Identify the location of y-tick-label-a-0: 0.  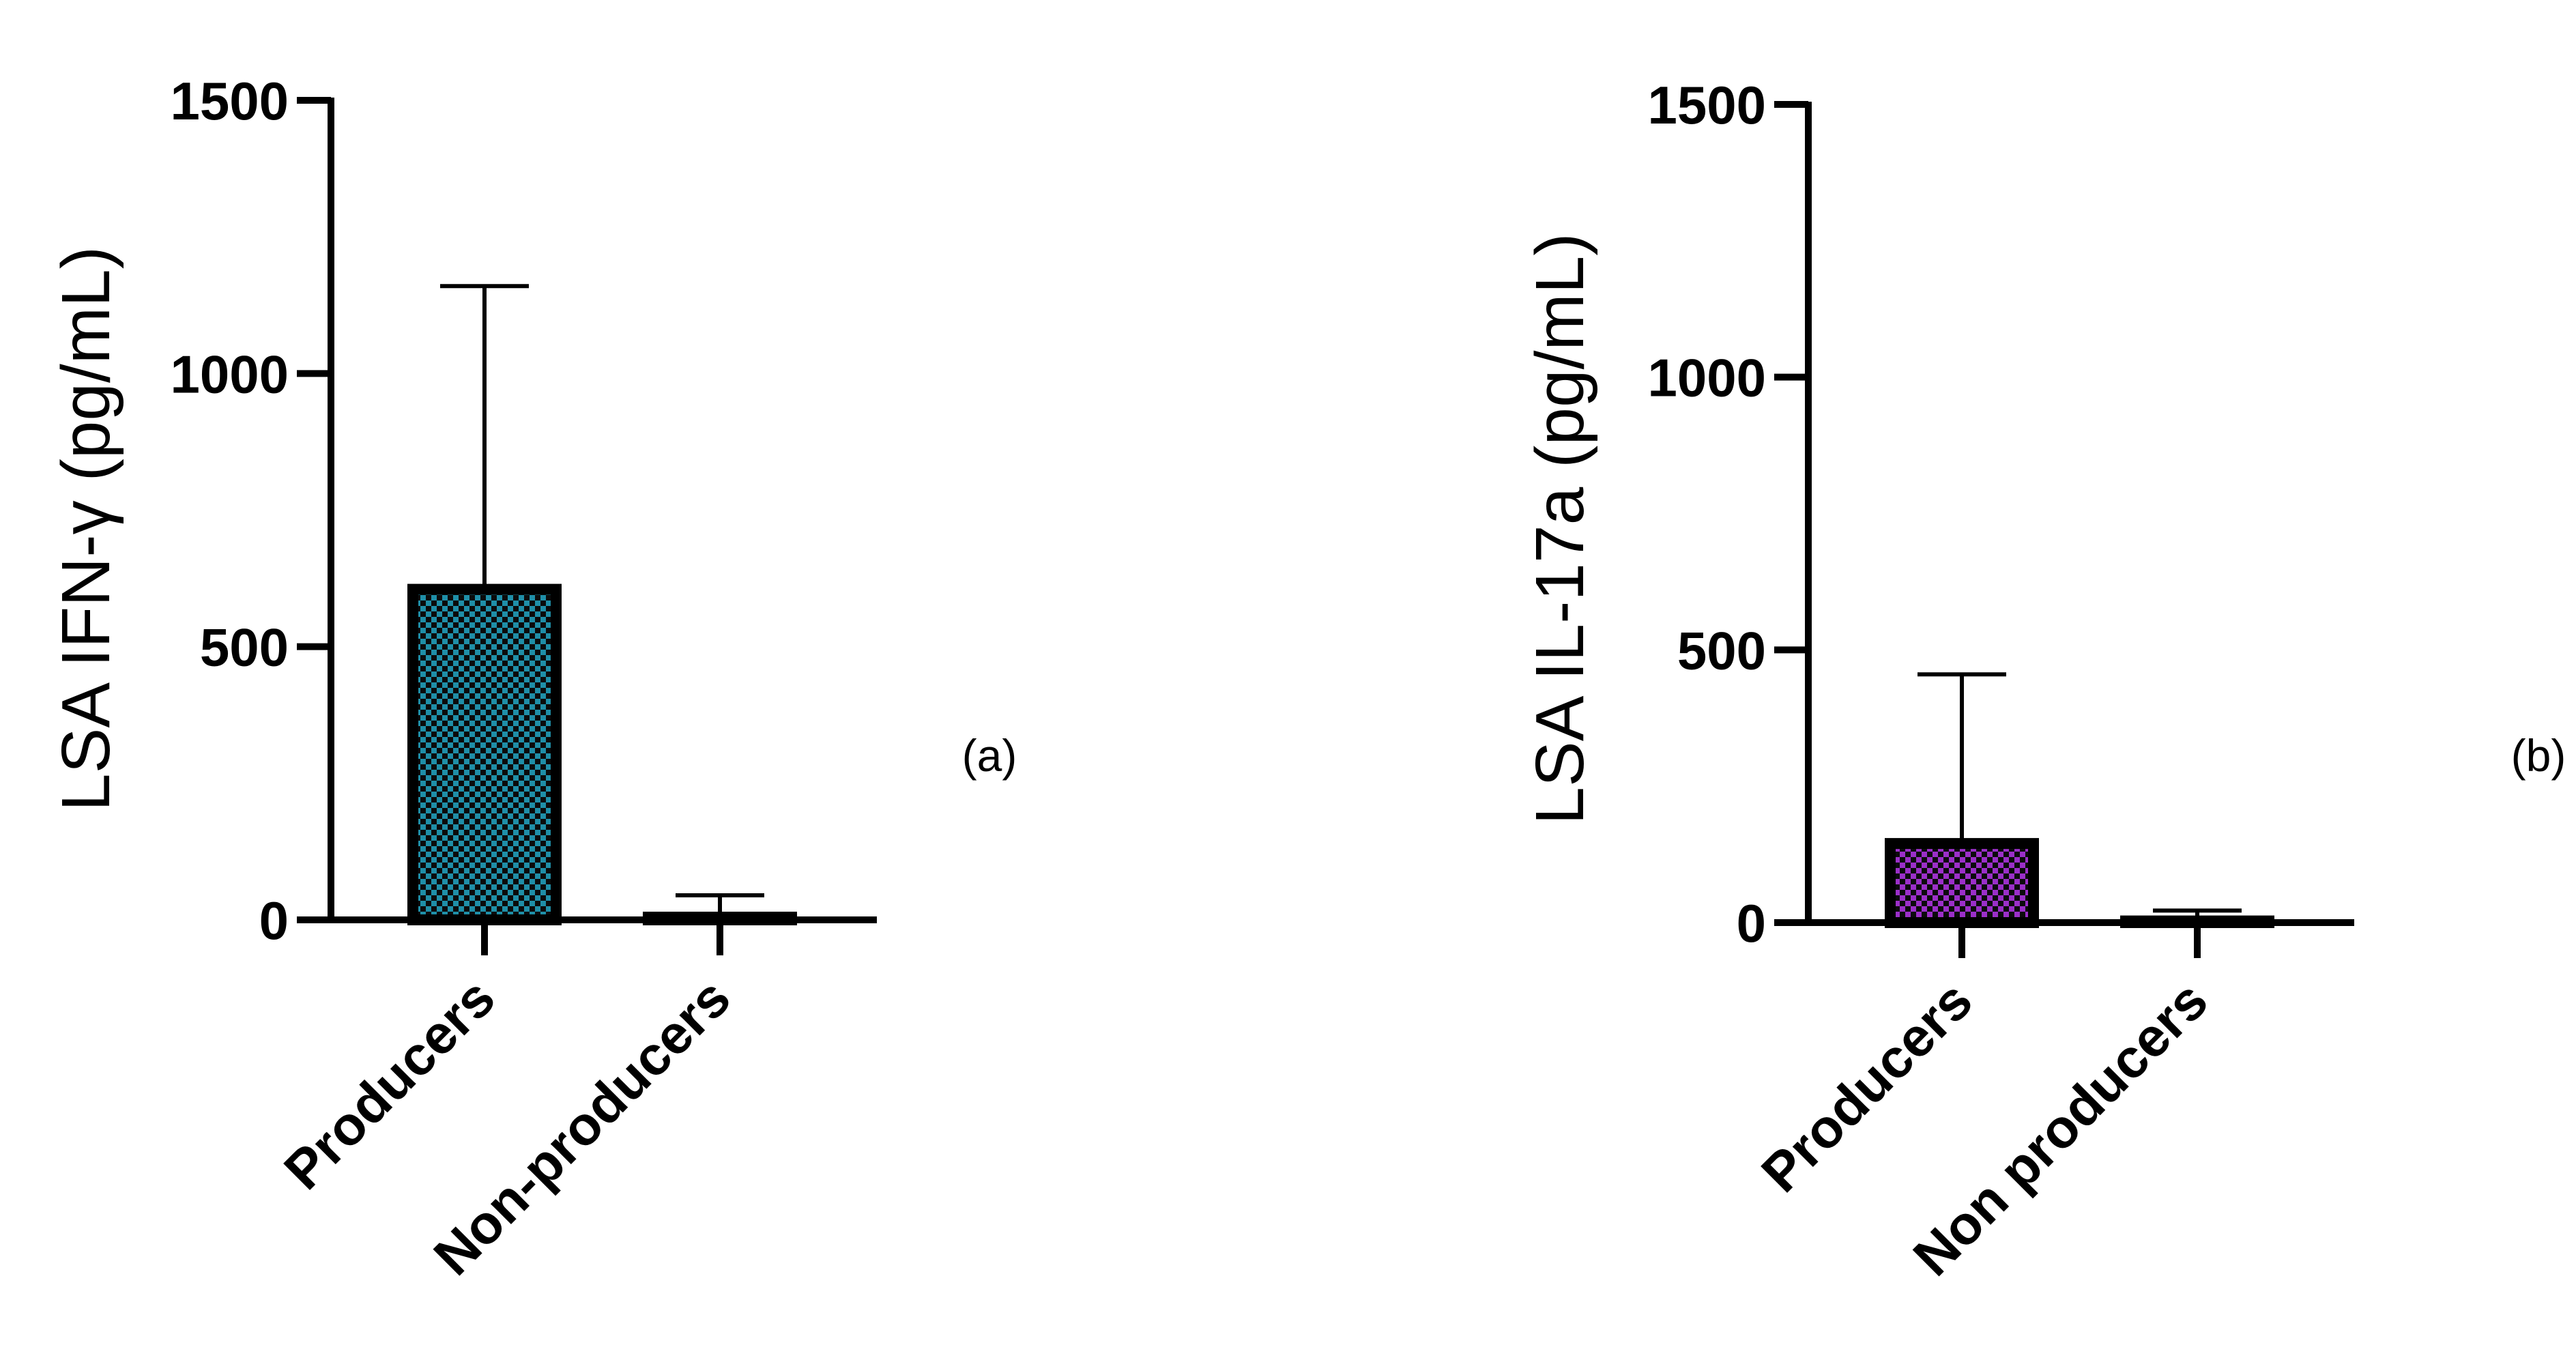
(274, 921).